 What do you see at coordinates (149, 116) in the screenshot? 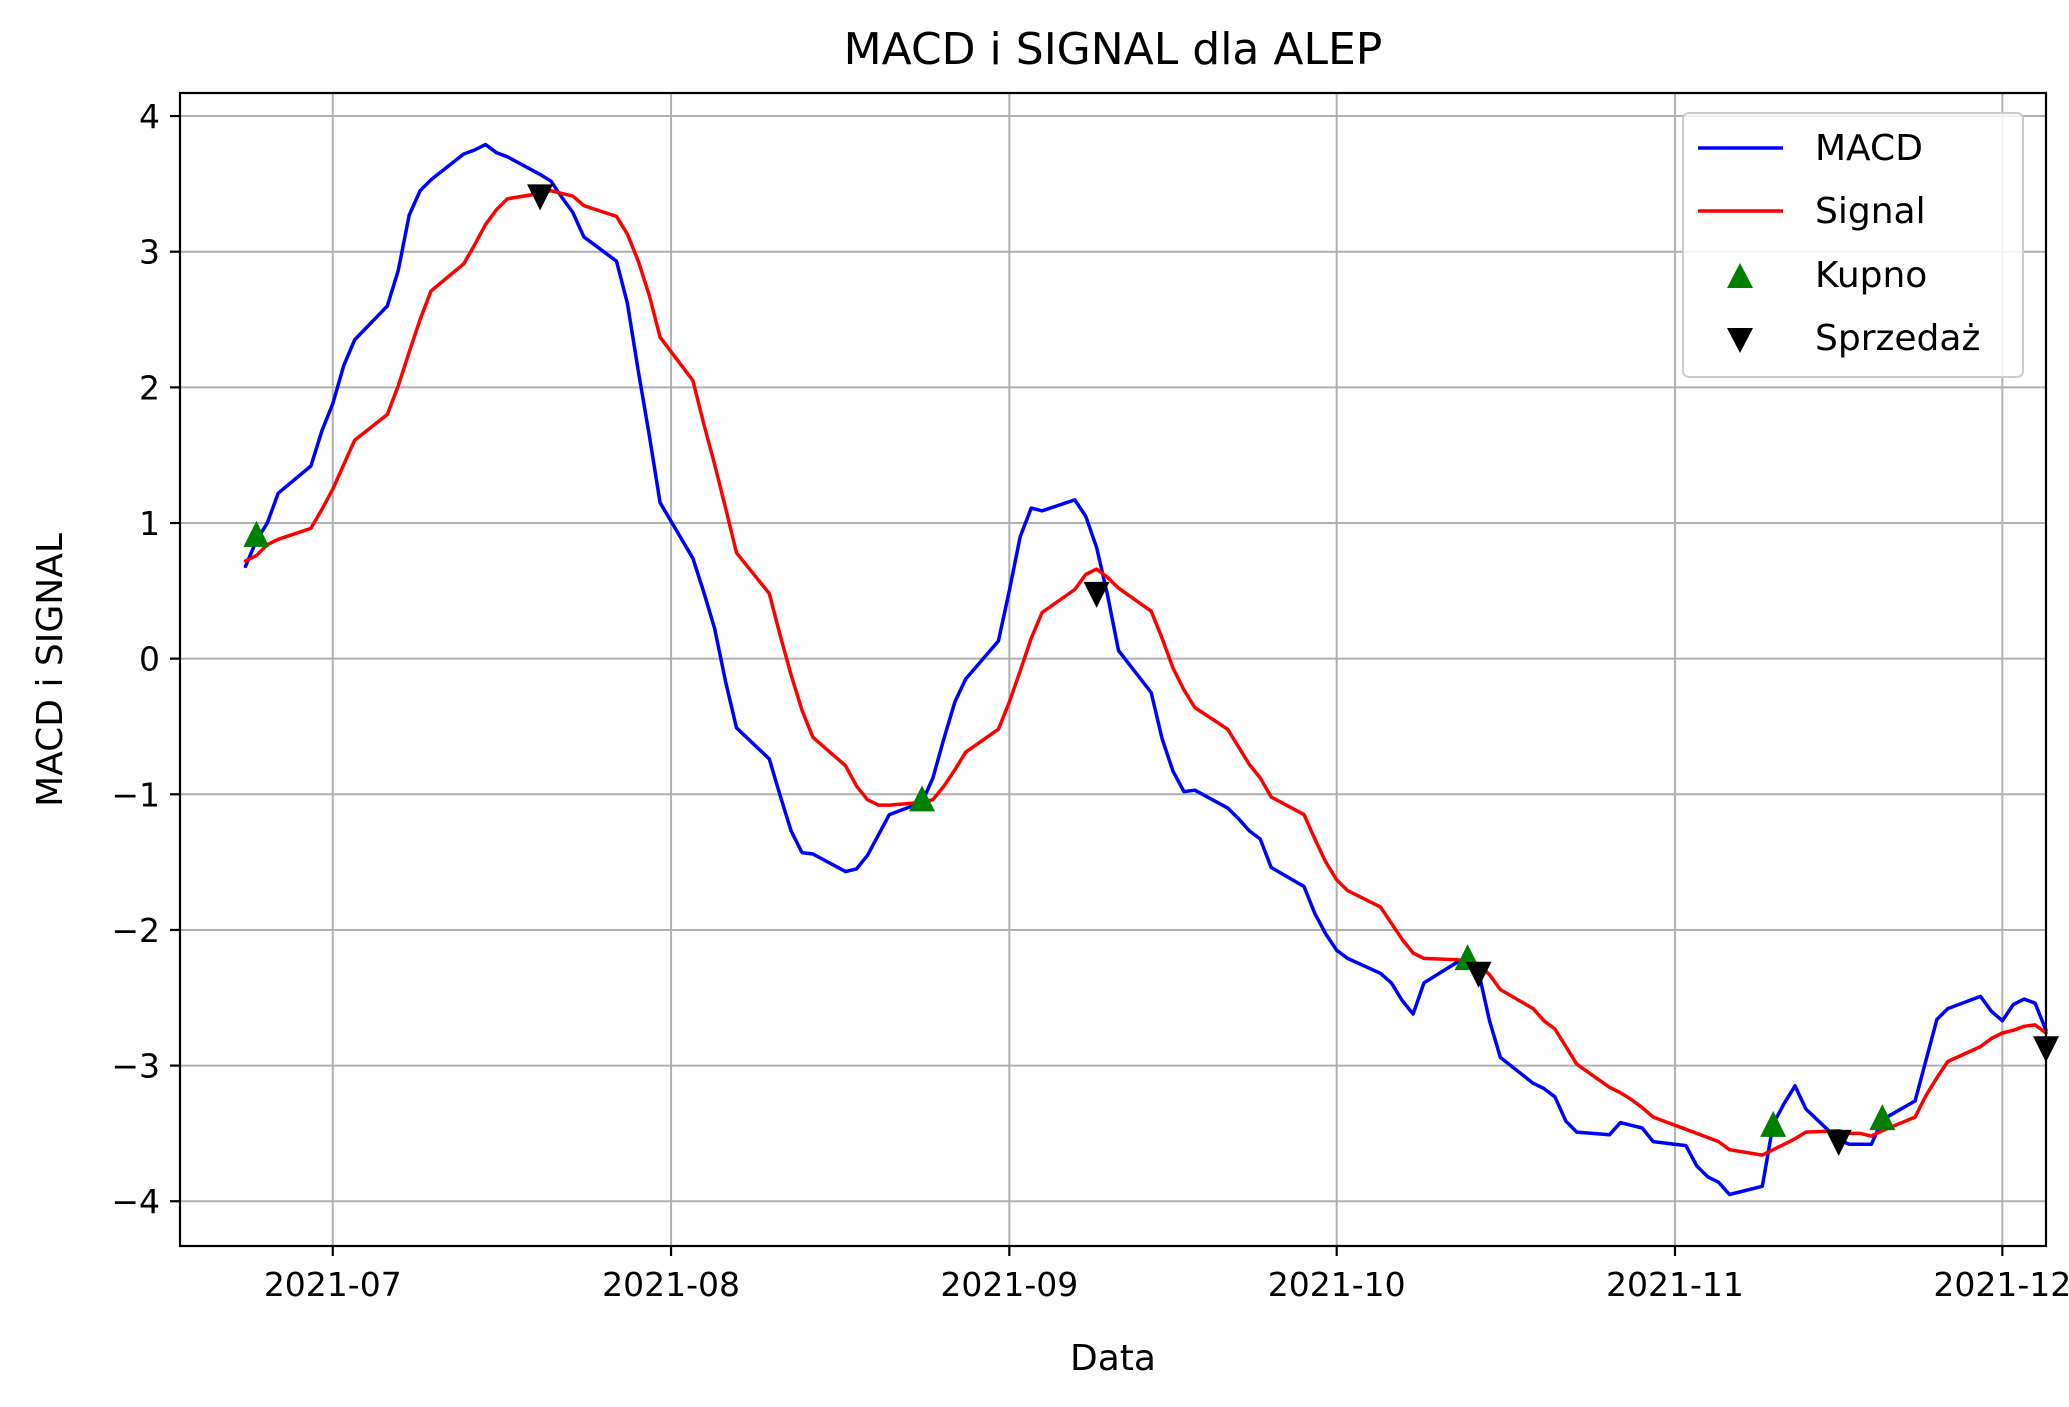
I see `y-tick-label: 4` at bounding box center [149, 116].